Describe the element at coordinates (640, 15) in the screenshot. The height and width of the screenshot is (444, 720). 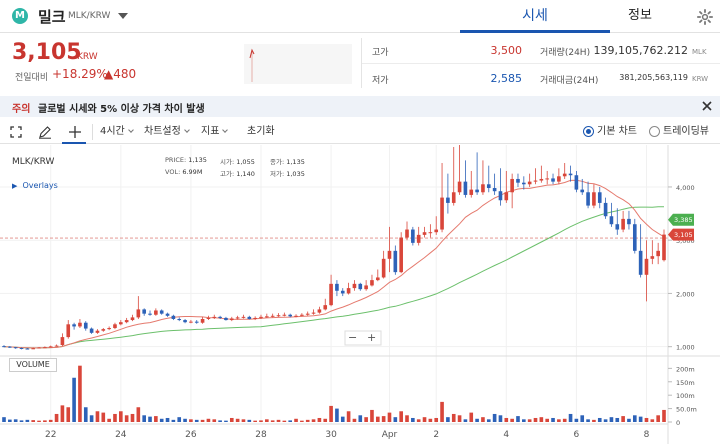
I see `tab-info: 정보` at that location.